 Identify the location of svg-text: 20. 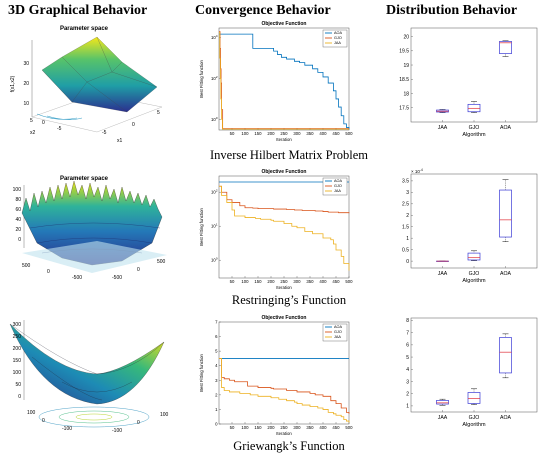
(18, 230).